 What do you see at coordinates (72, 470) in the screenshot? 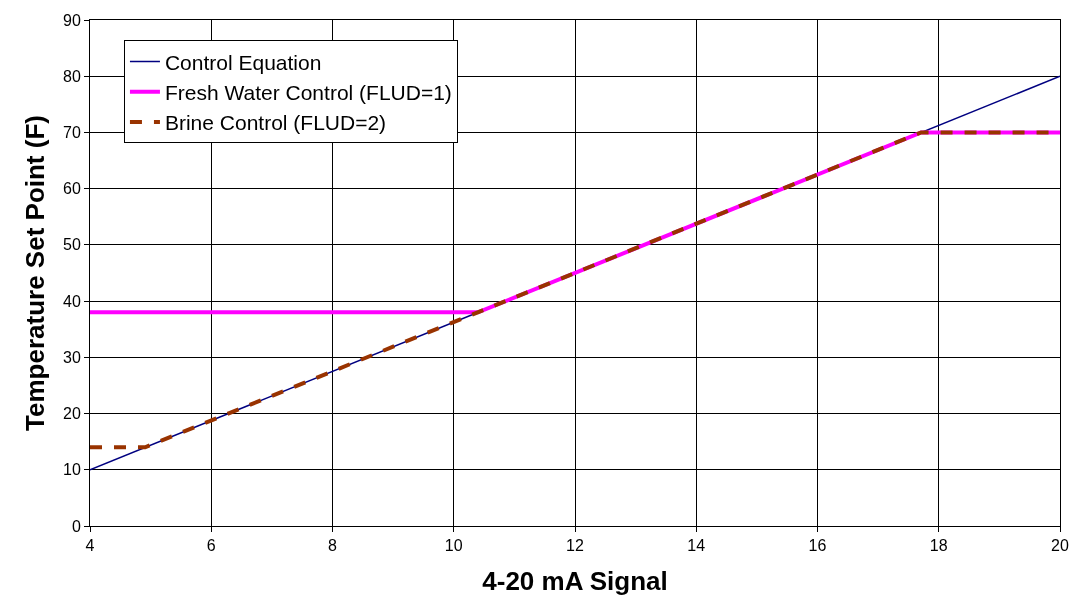
I see `y-tick-label: 10` at bounding box center [72, 470].